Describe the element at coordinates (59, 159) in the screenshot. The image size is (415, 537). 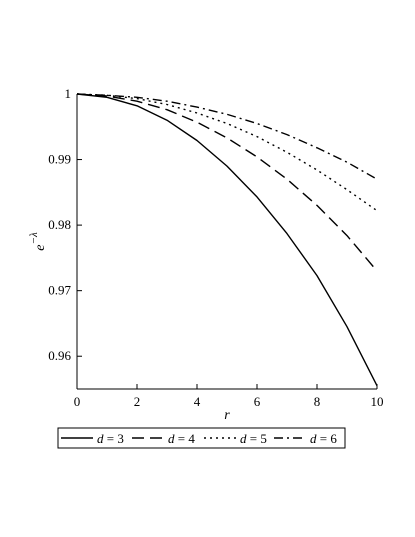
I see `y-tick-label: 0.99` at that location.